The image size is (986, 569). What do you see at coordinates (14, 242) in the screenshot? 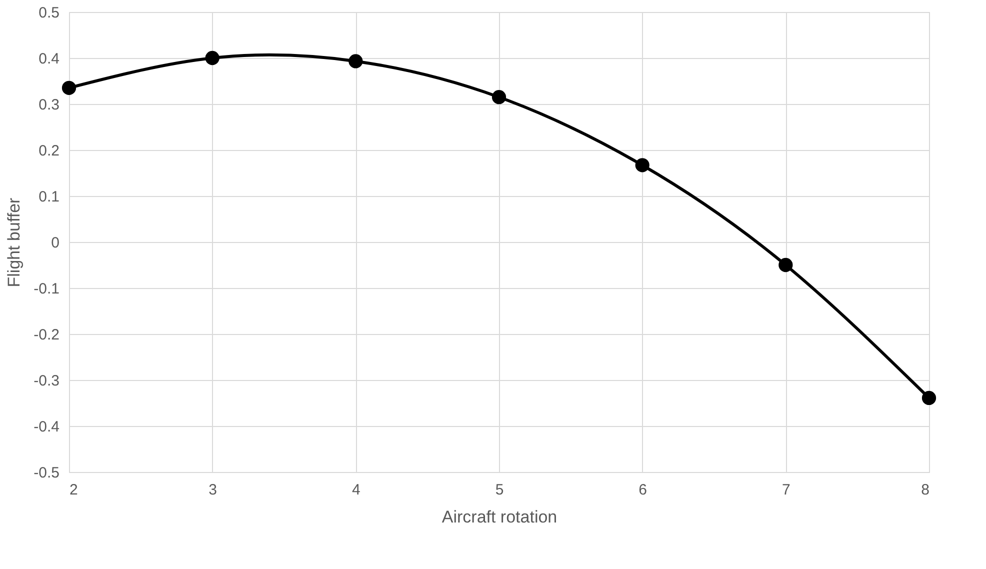
I see `y-axis-title: Flight buffer` at bounding box center [14, 242].